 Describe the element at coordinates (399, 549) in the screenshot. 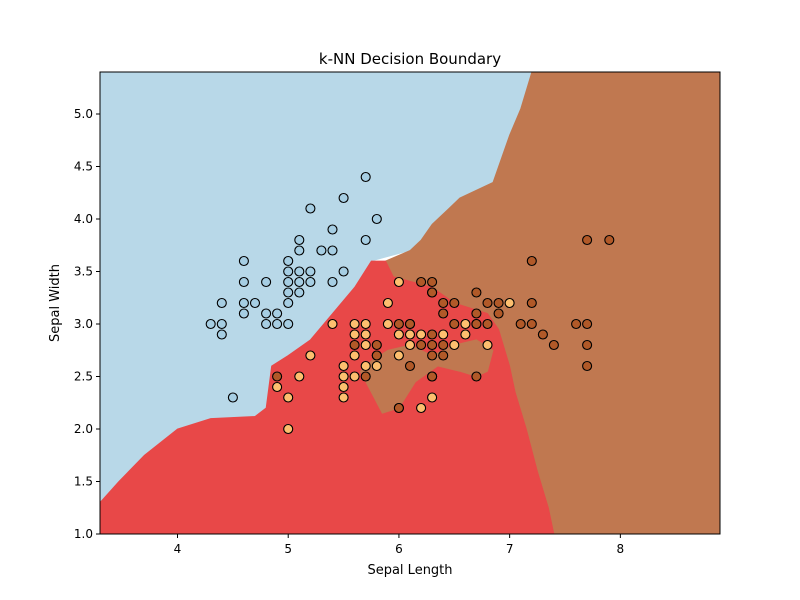

I see `x-tick-label: 6` at that location.